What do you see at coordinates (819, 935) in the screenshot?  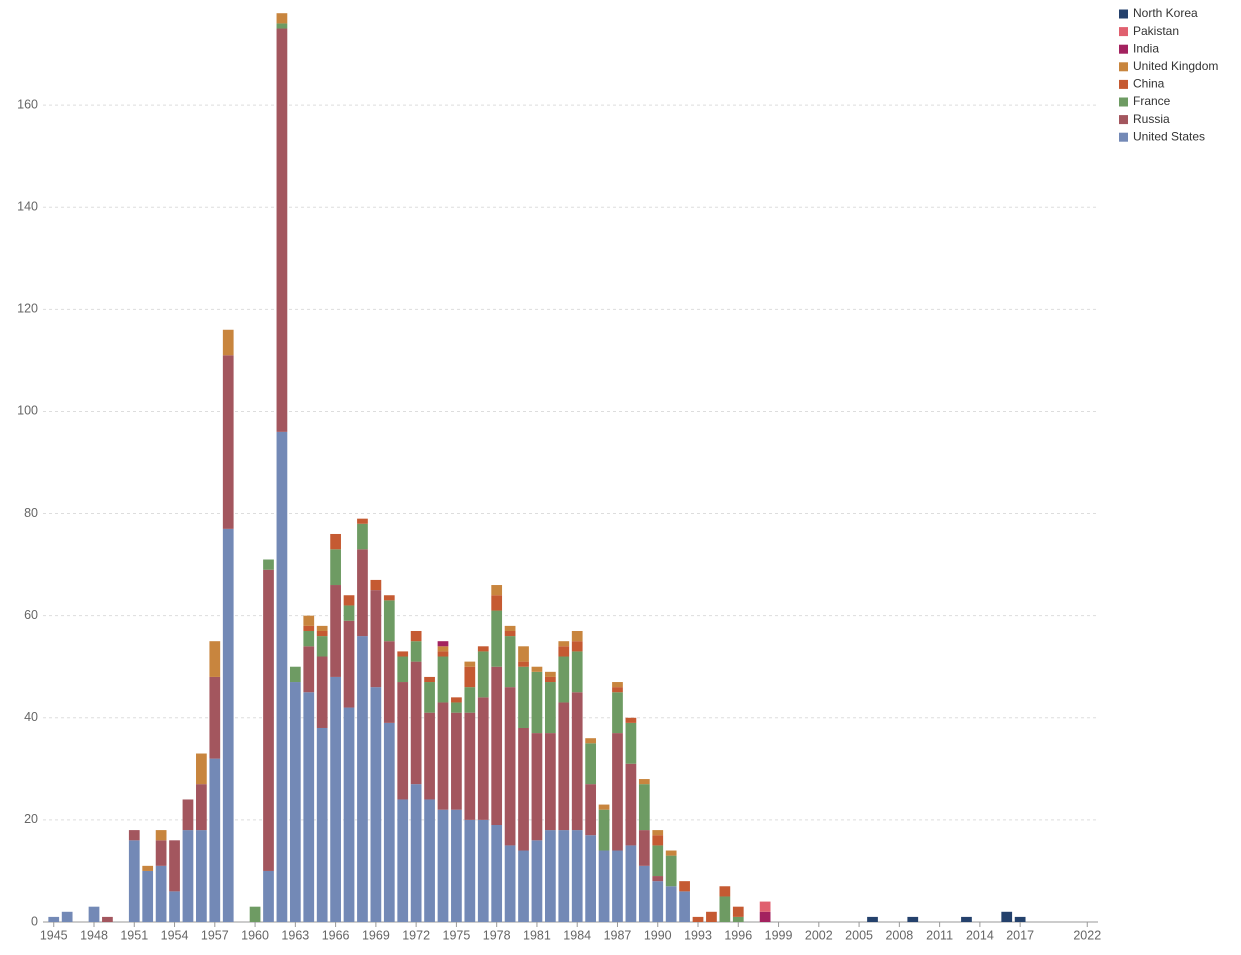 I see `x-tick-label: 2002` at bounding box center [819, 935].